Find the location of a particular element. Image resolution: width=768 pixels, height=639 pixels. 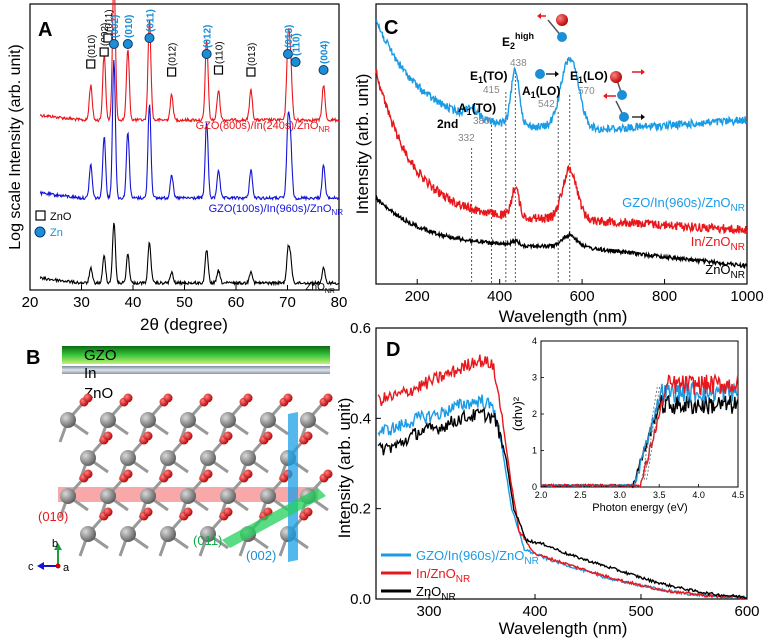

mode-a1lo-label: A1(LO) is located at coordinates (541, 92).